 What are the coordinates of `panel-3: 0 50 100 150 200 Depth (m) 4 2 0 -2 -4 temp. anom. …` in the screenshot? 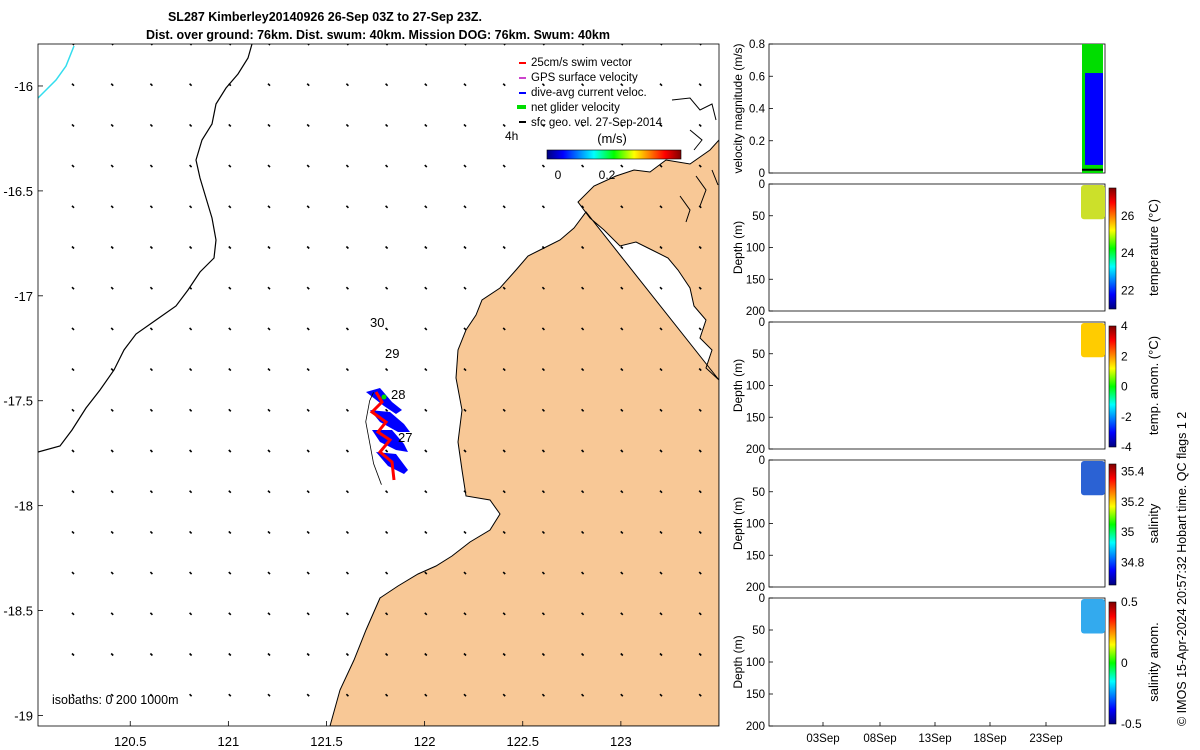 It's located at (946, 386).